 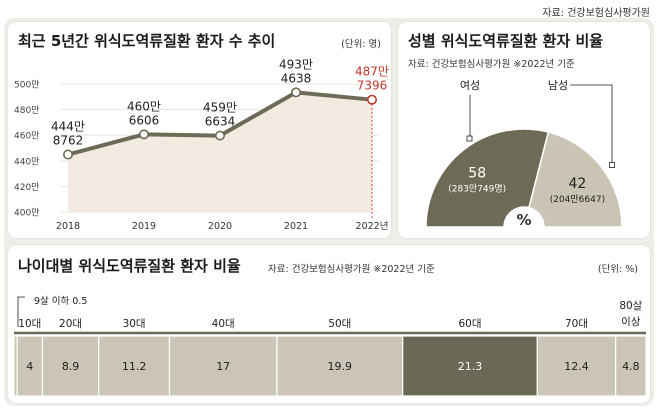 I want to click on pie-value-label: 58, so click(x=477, y=174).